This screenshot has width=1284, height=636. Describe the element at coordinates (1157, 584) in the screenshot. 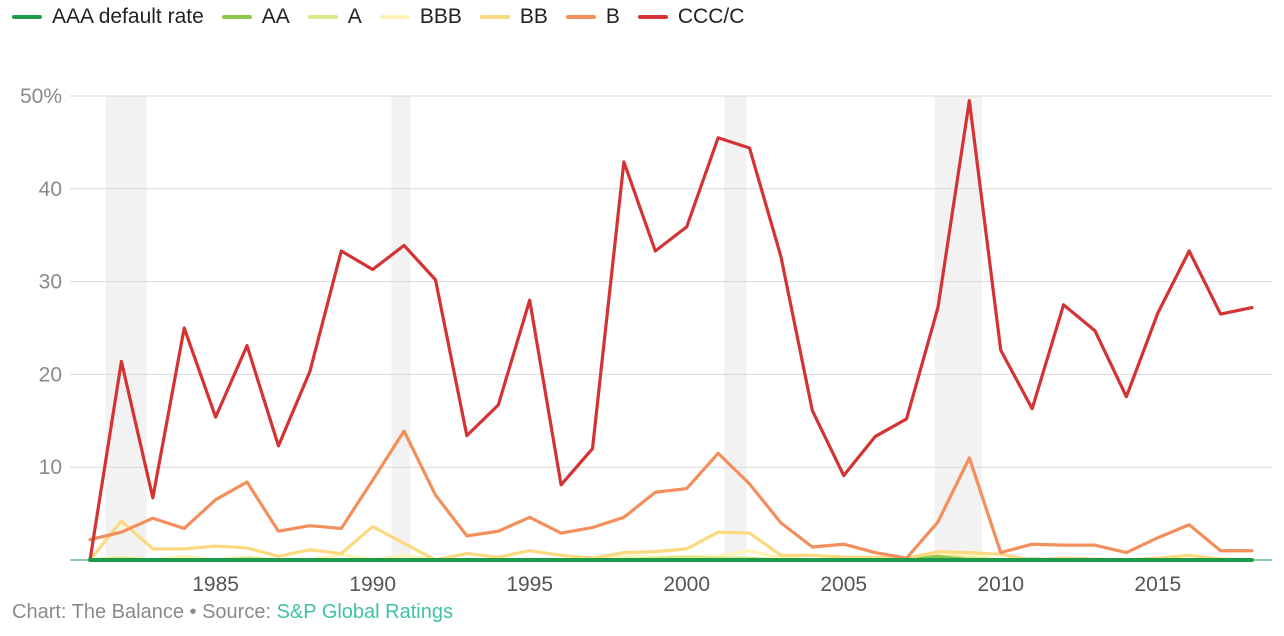

I see `x-tick-label: 2015` at that location.